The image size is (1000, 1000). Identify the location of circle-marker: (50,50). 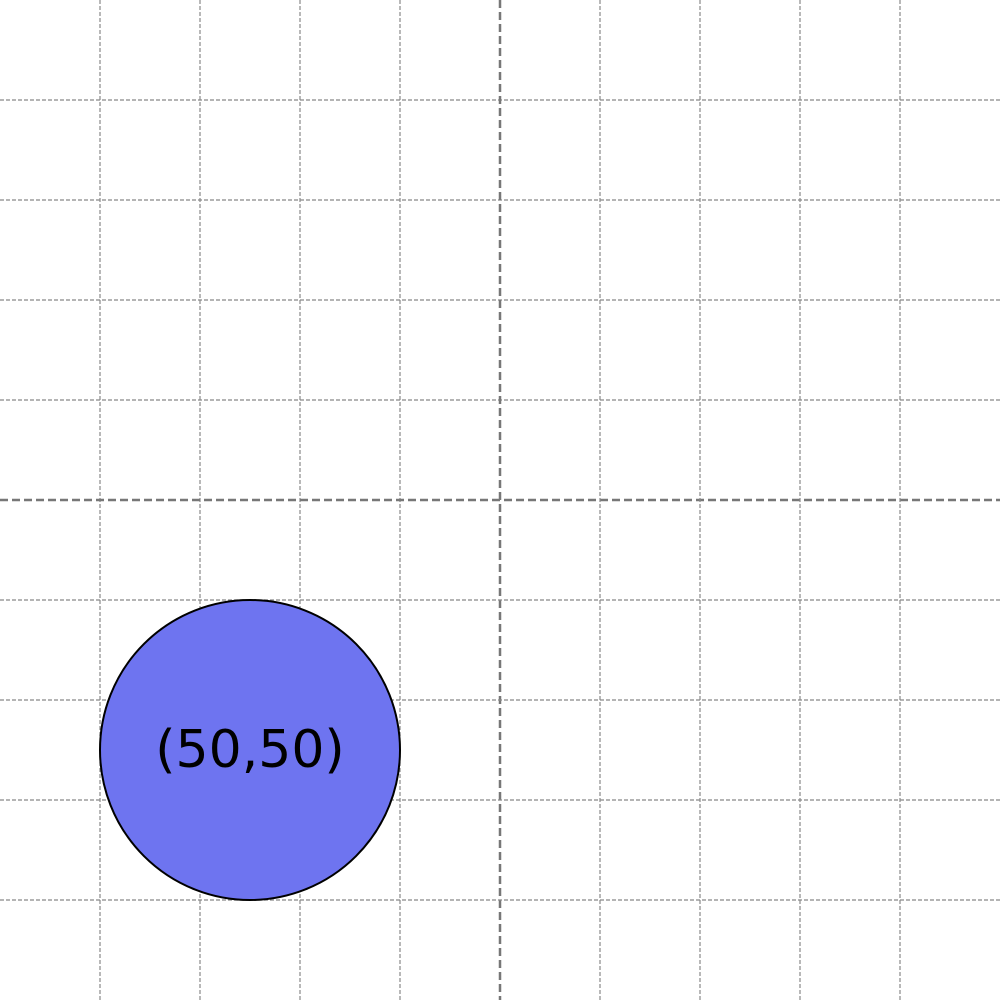
(250, 750).